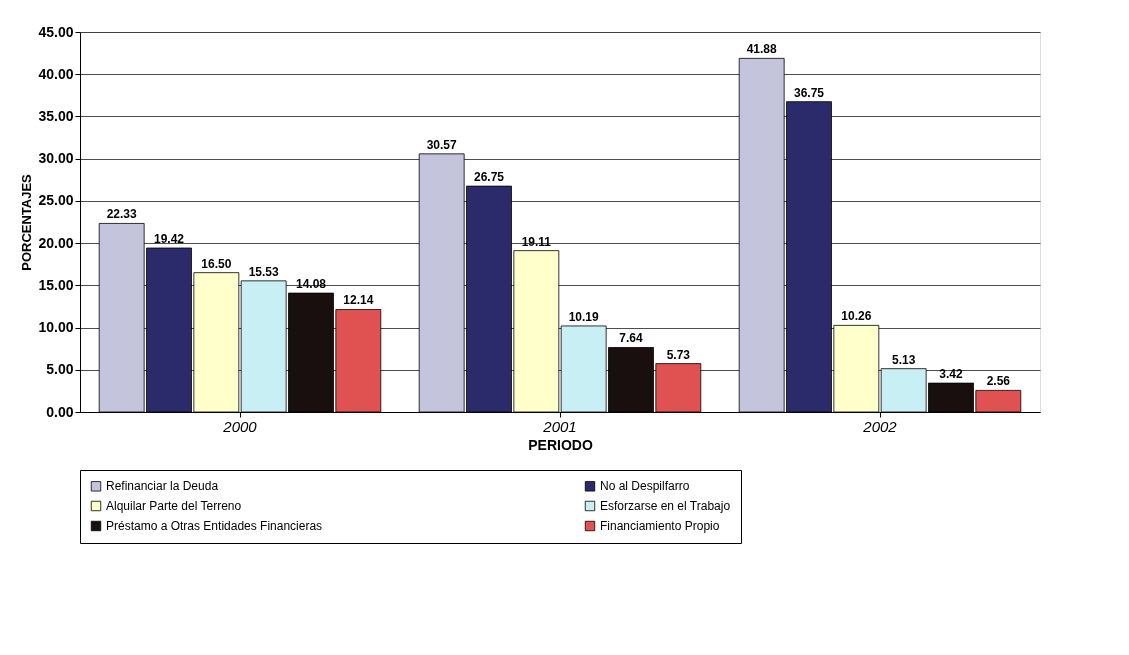 Image resolution: width=1129 pixels, height=655 pixels. Describe the element at coordinates (162, 486) in the screenshot. I see `legend-label: Refinanciar la Deuda` at that location.